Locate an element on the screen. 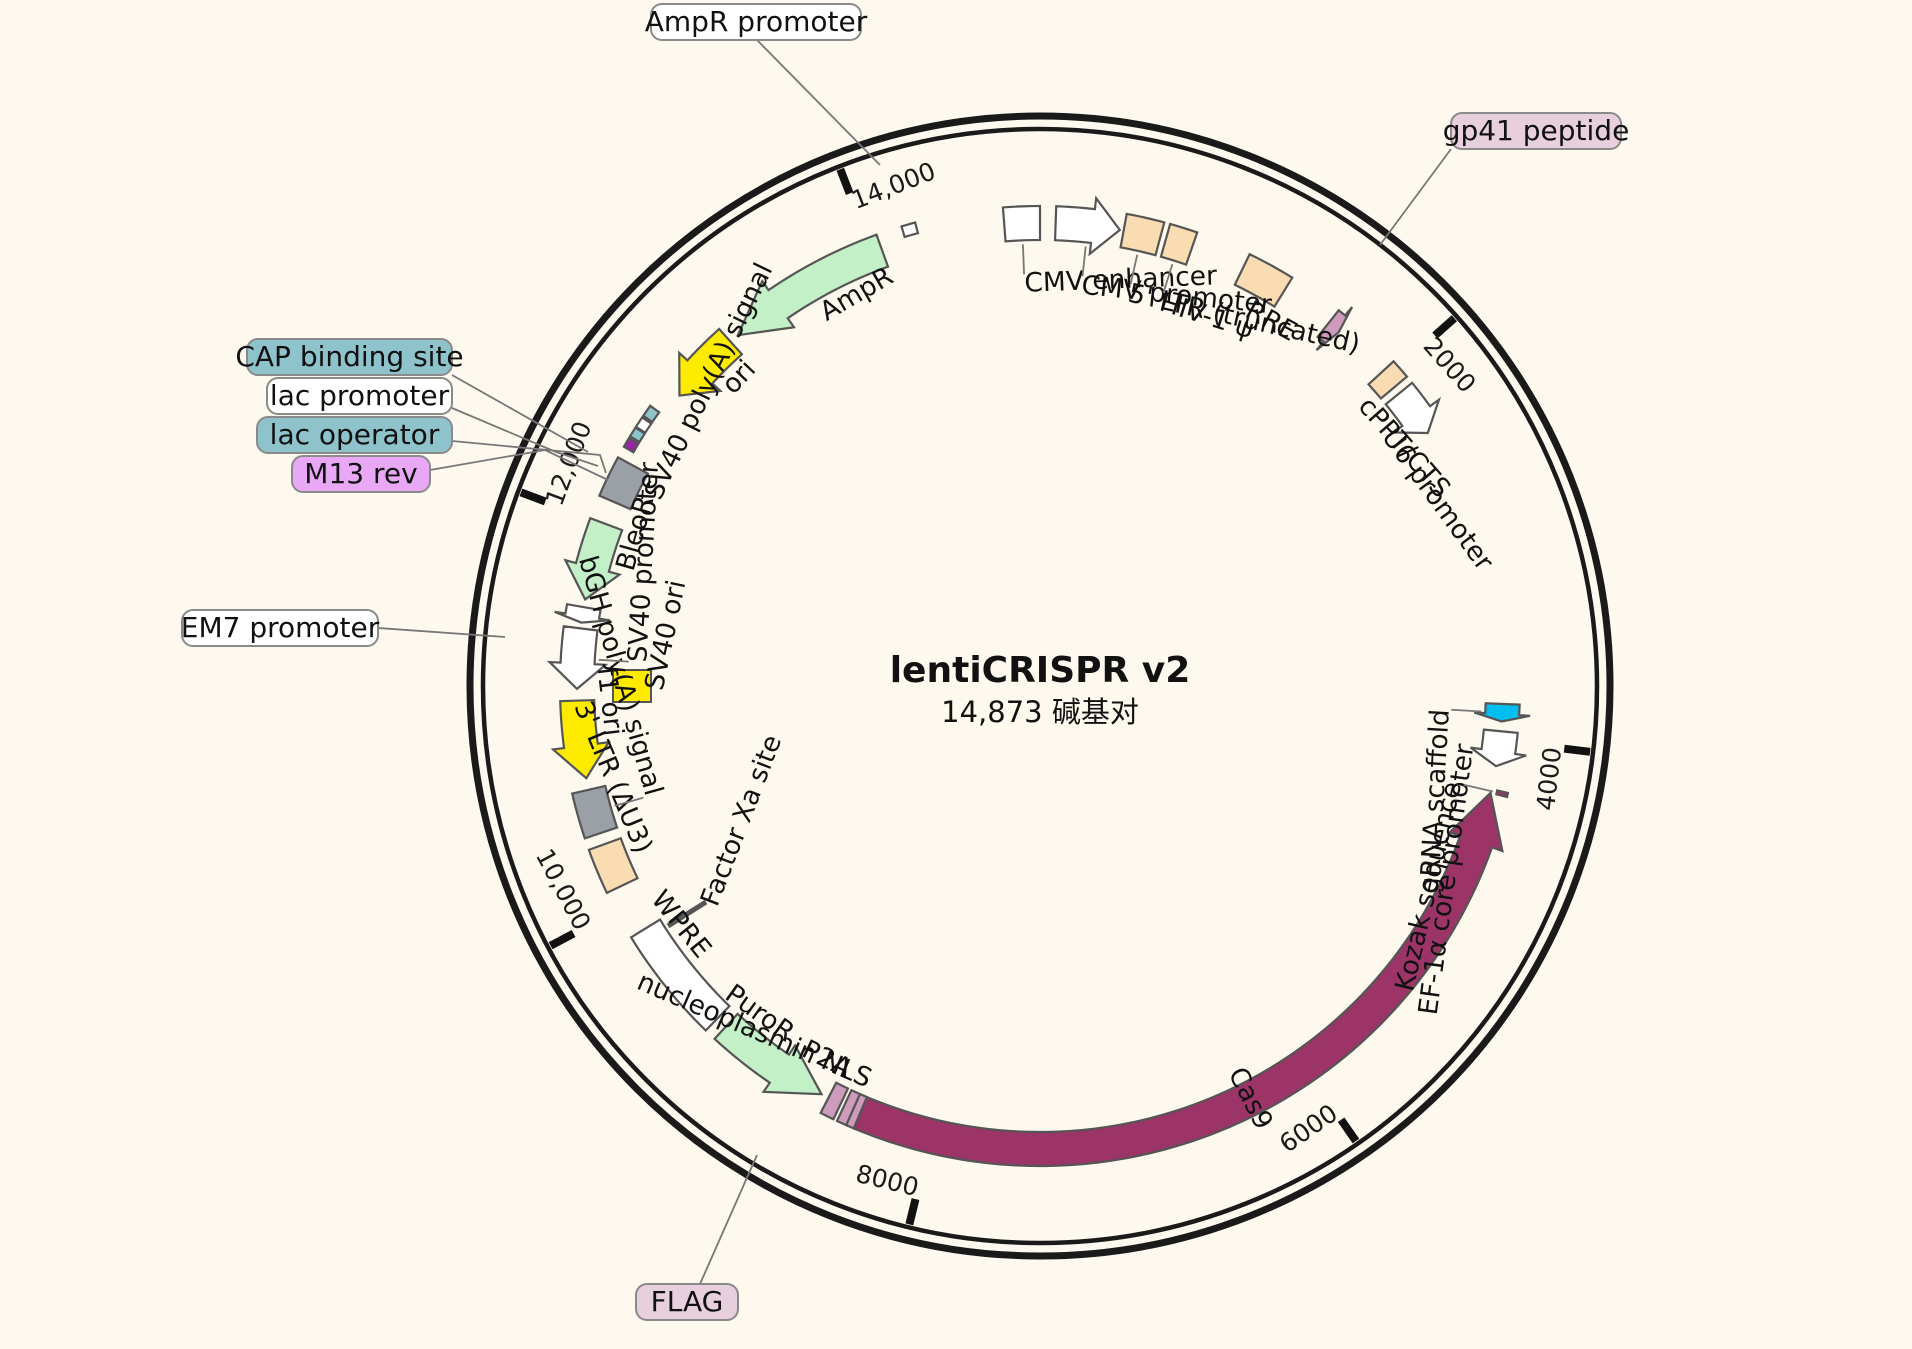 The width and height of the screenshot is (1912, 1349). callout-leader-cap-binding-site is located at coordinates (520, 413).